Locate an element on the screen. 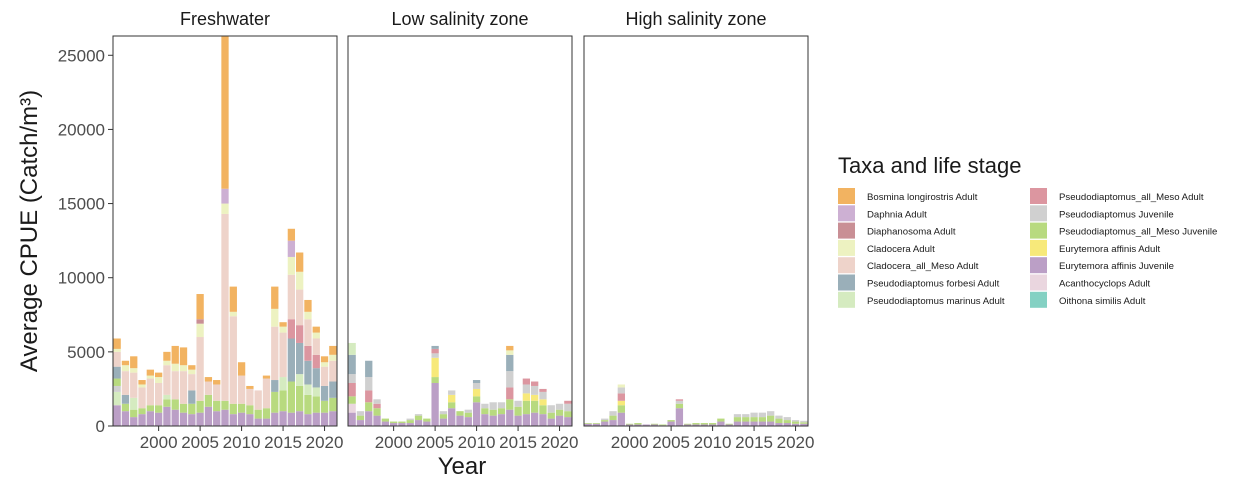  bar-segment-diaphanosoma-adult is located at coordinates (200, 321).